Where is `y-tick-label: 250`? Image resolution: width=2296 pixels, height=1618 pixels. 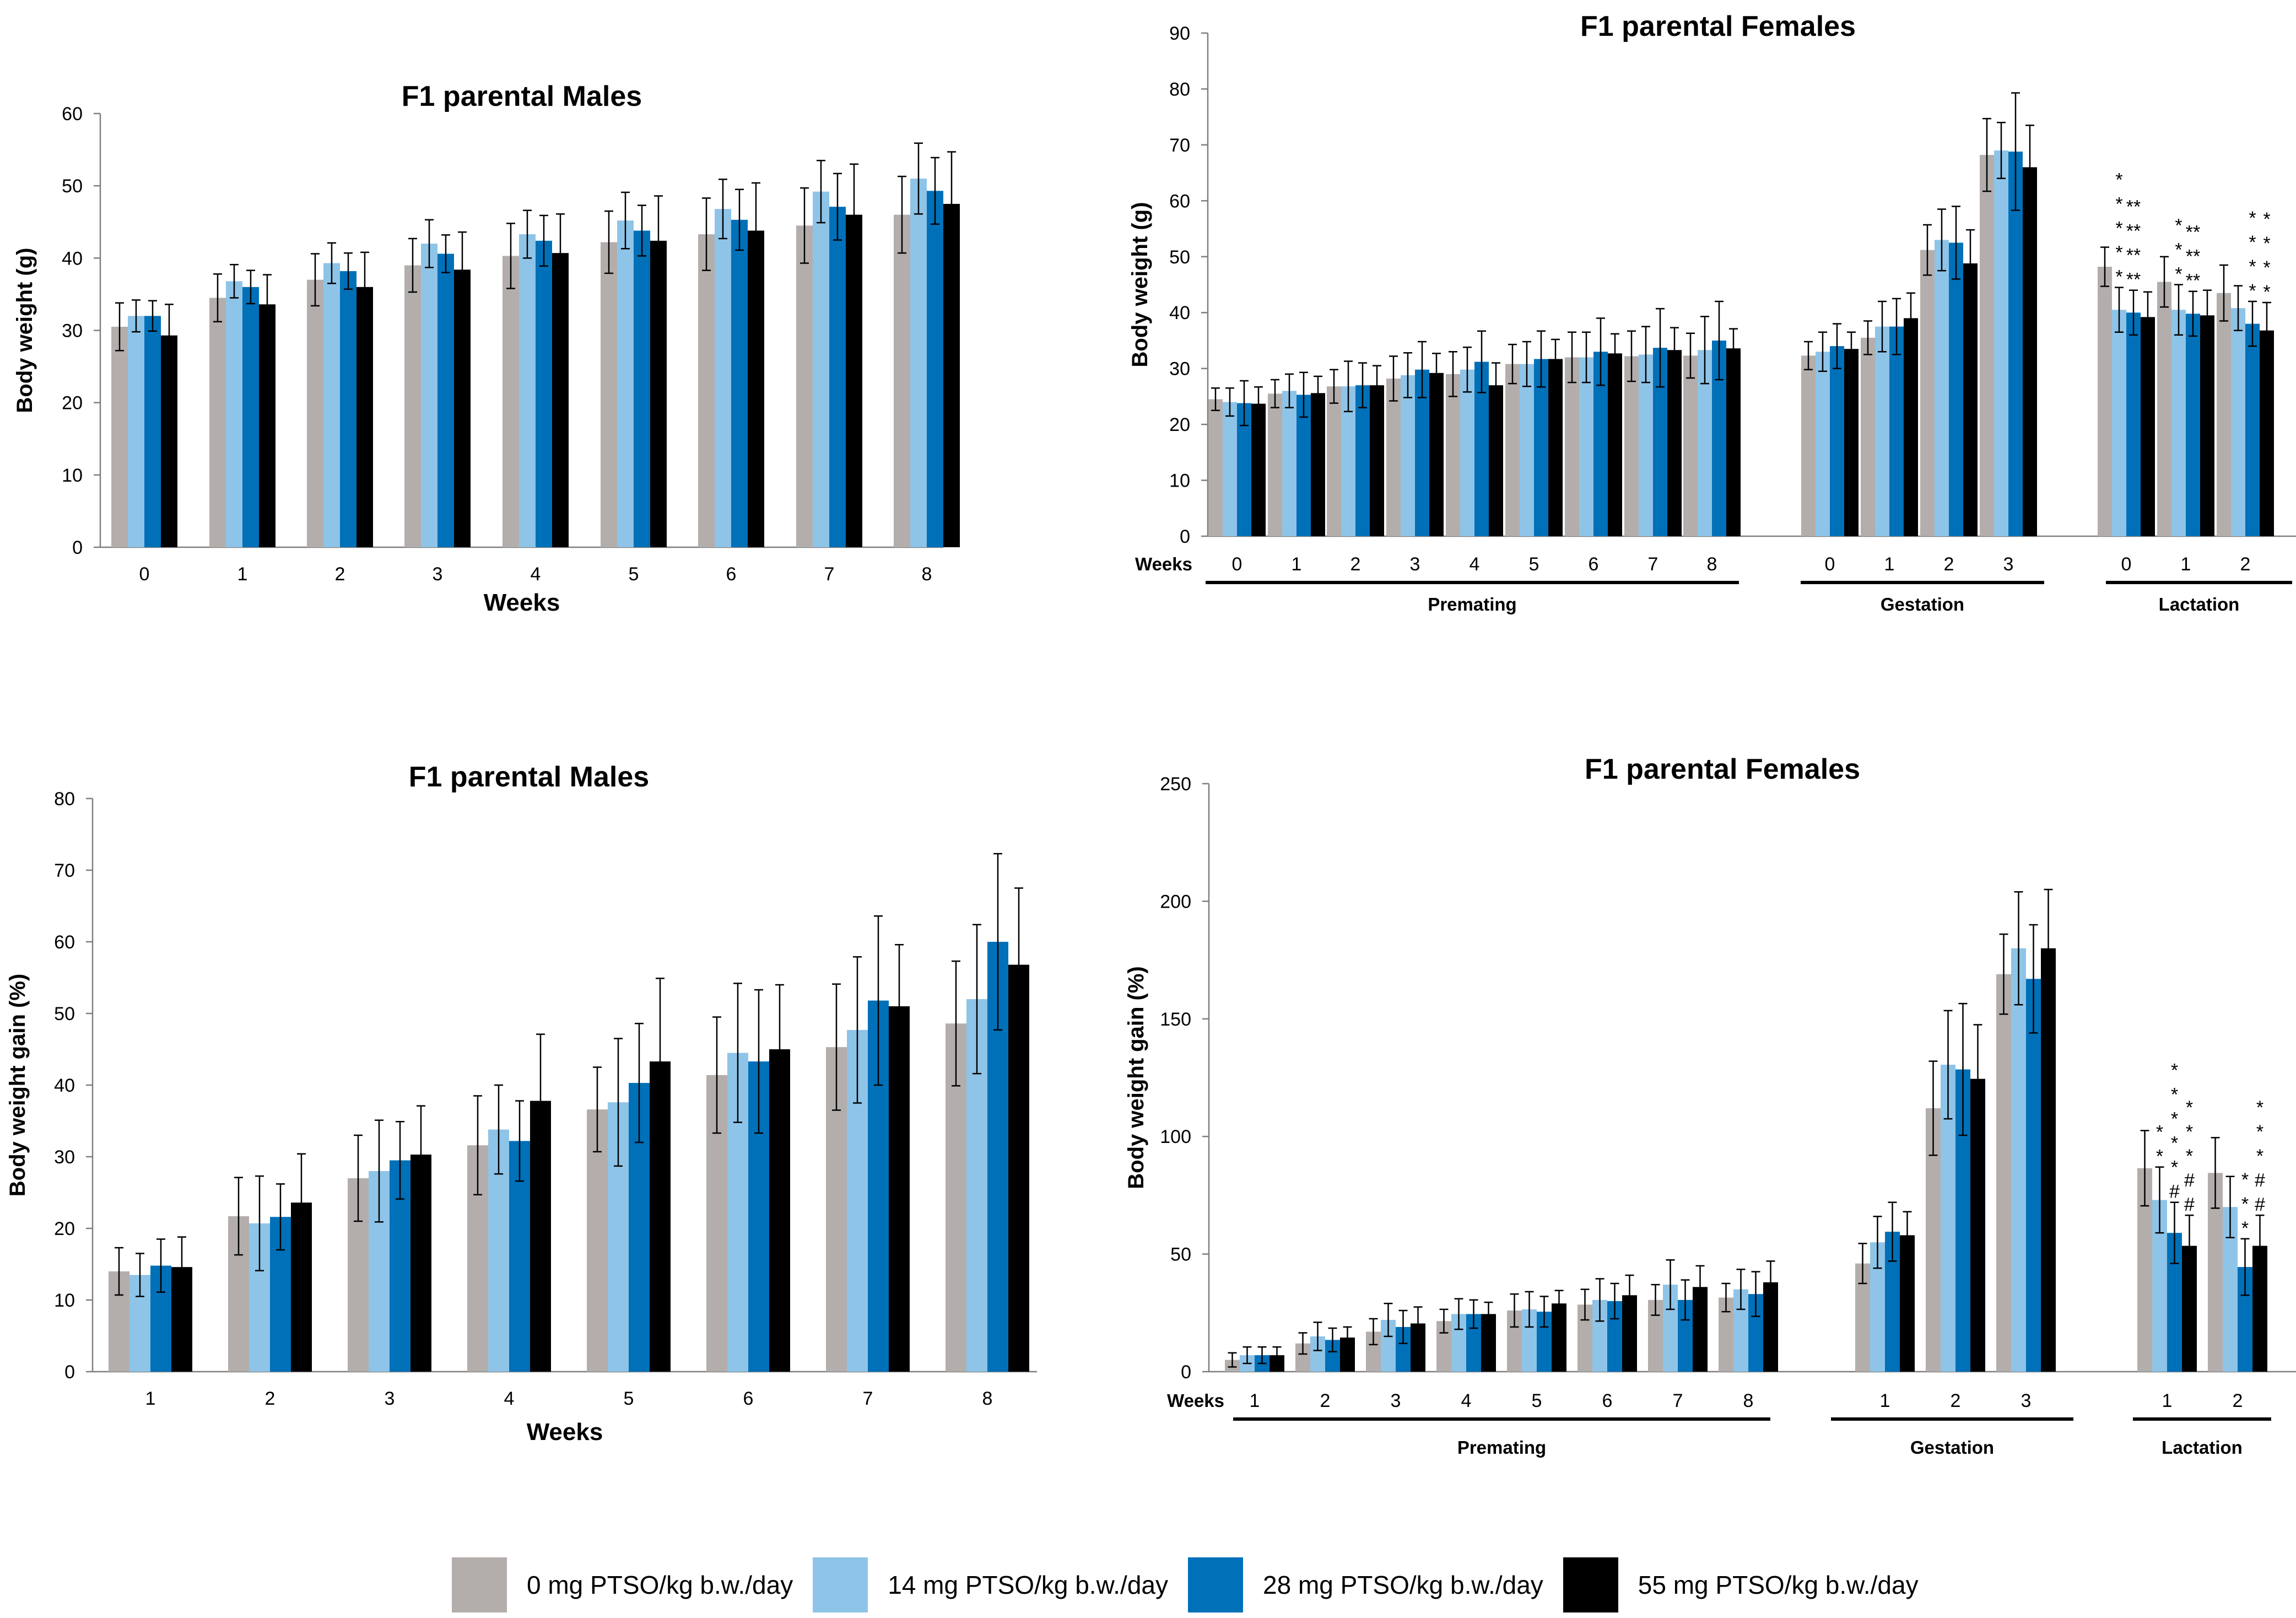 y-tick-label: 250 is located at coordinates (1176, 784).